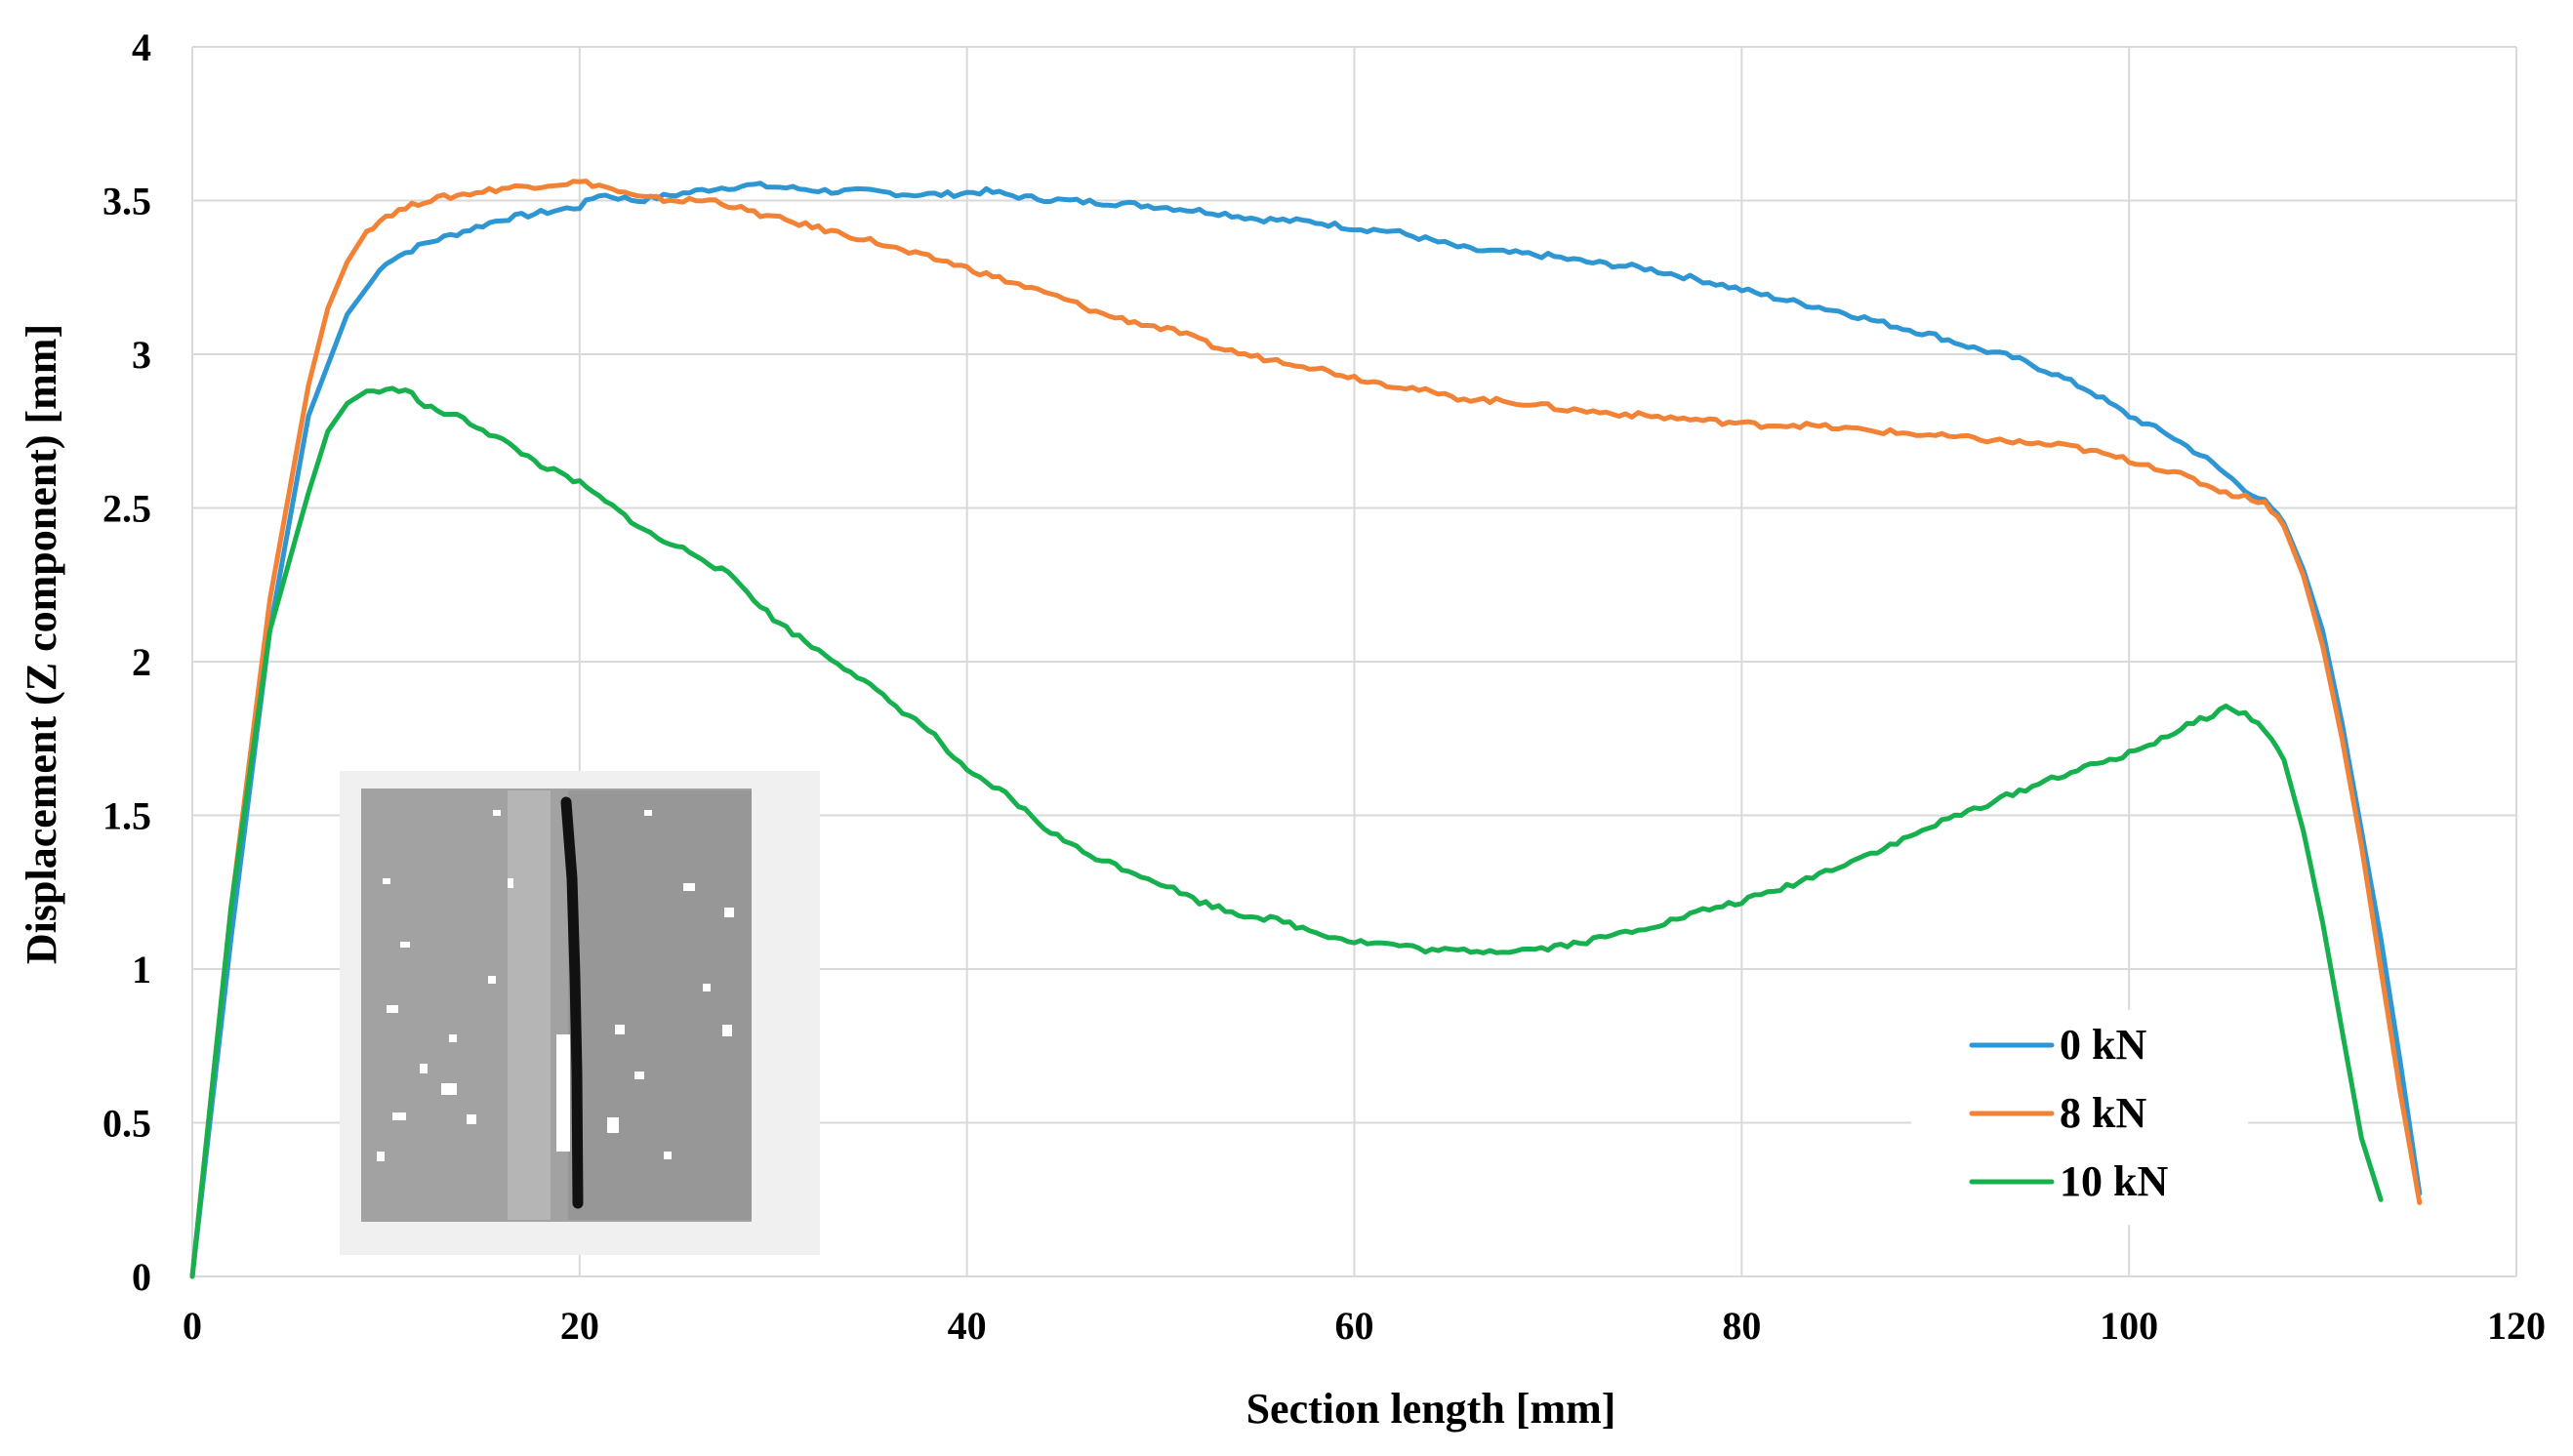 Image resolution: width=2573 pixels, height=1456 pixels. What do you see at coordinates (579, 1326) in the screenshot?
I see `x-tick-label: 20` at bounding box center [579, 1326].